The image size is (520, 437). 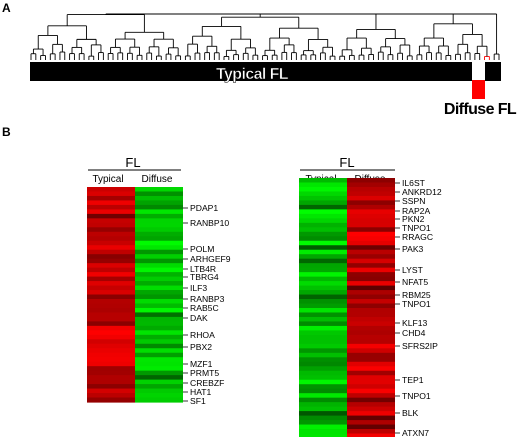 What do you see at coordinates (204, 373) in the screenshot?
I see `gene-label: PRMT5` at bounding box center [204, 373].